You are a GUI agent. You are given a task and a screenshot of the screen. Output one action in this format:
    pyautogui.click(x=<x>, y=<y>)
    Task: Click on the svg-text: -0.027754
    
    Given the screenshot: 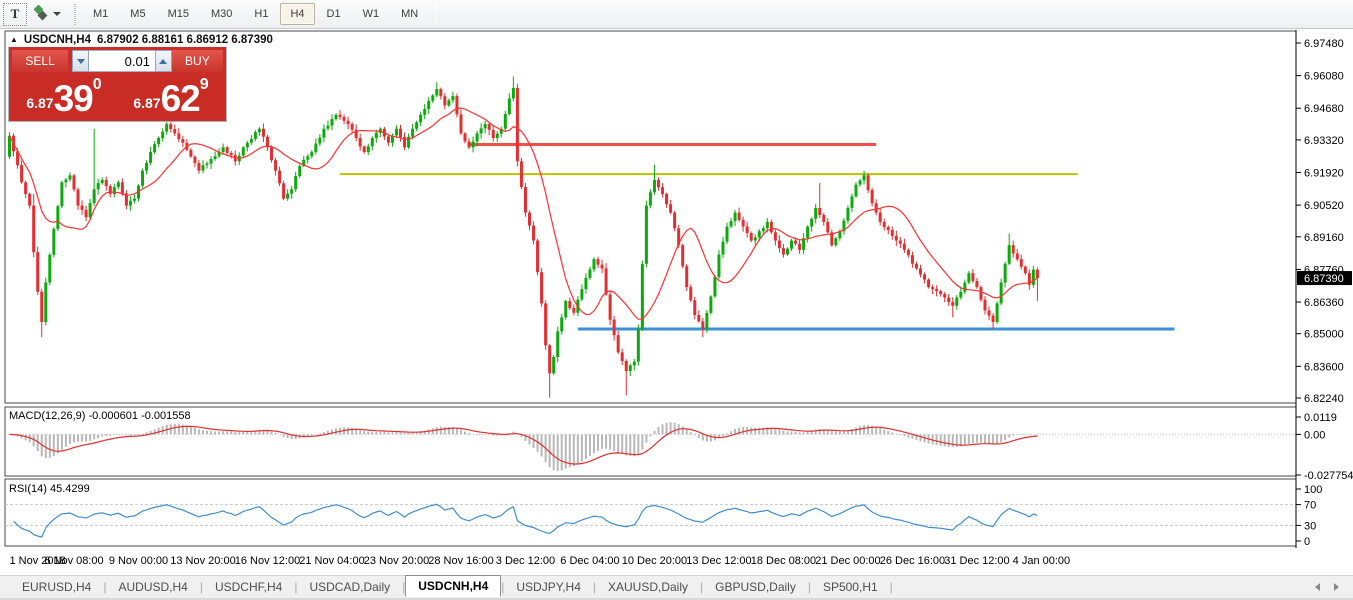 What is the action you would take?
    pyautogui.click(x=1328, y=476)
    